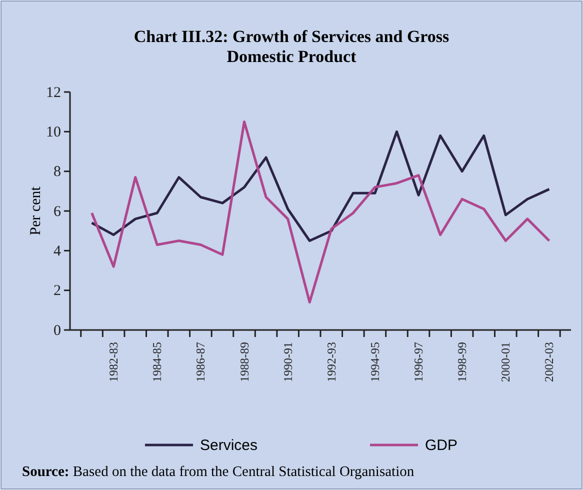  Describe the element at coordinates (113, 362) in the screenshot. I see `x-tick-label: 1982-83` at that location.